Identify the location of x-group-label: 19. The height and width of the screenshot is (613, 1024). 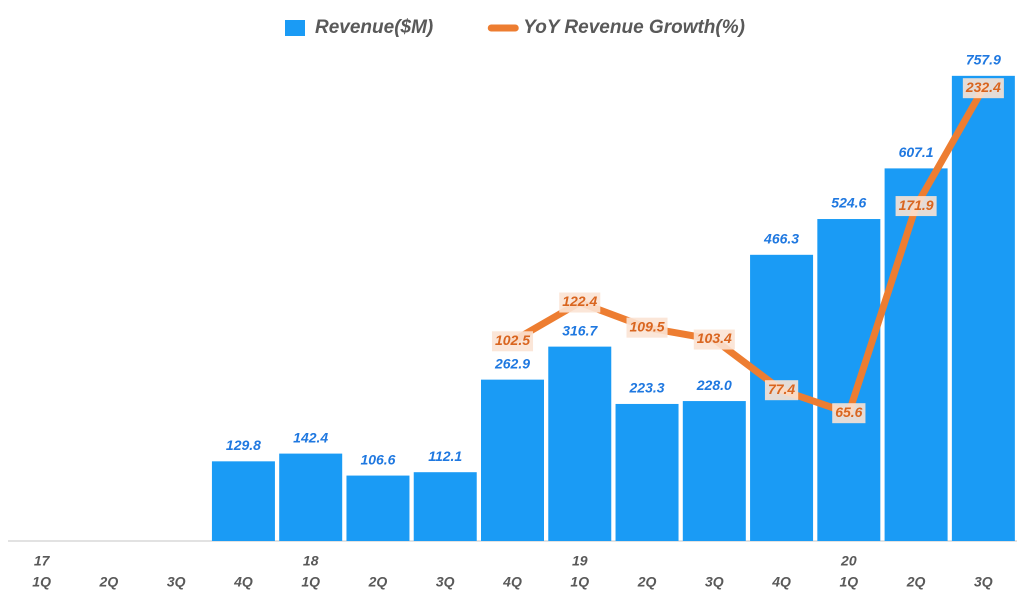
(580, 561).